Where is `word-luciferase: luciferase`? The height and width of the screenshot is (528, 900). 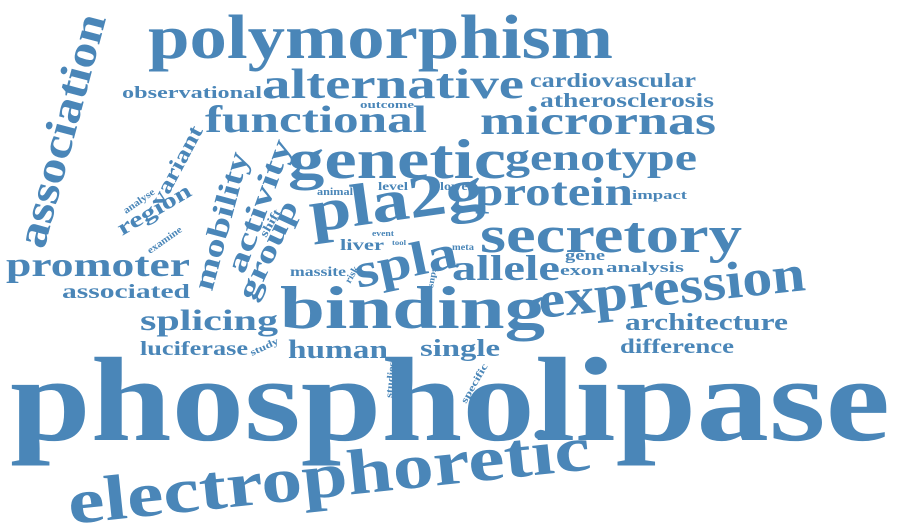
word-luciferase: luciferase is located at coordinates (194, 349).